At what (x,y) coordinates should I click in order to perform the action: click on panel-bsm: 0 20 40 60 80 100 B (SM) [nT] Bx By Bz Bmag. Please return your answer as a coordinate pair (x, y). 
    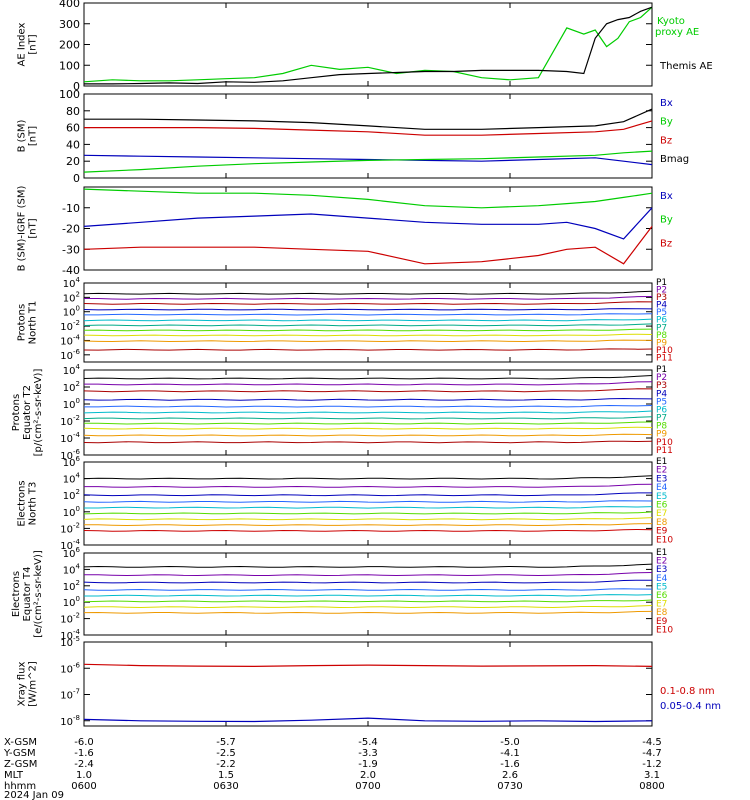
    Looking at the image, I should click on (353, 136).